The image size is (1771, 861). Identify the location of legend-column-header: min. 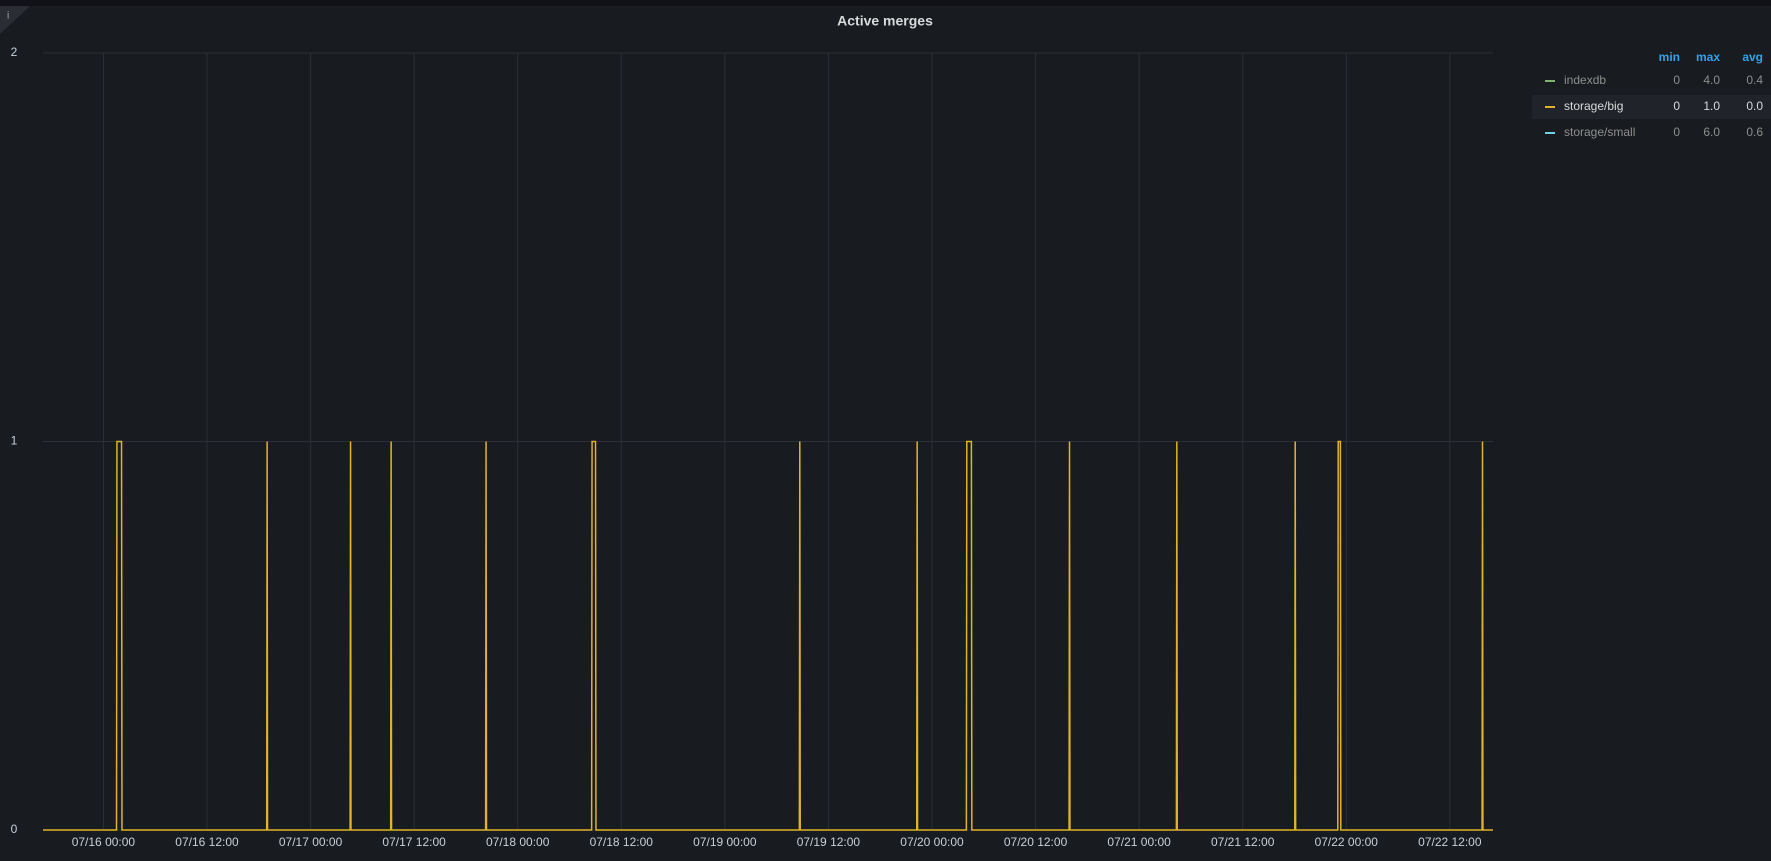
(1669, 57).